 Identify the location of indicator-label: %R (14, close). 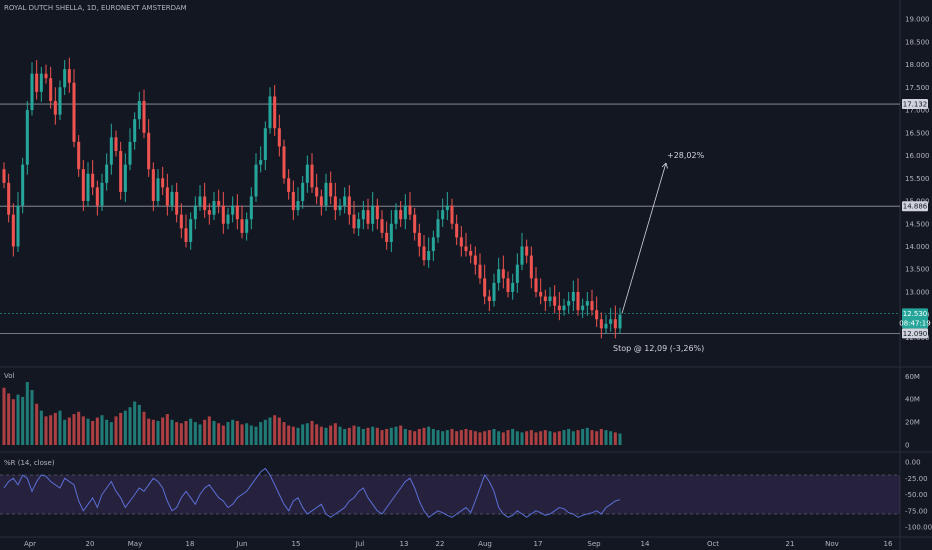
(29, 463).